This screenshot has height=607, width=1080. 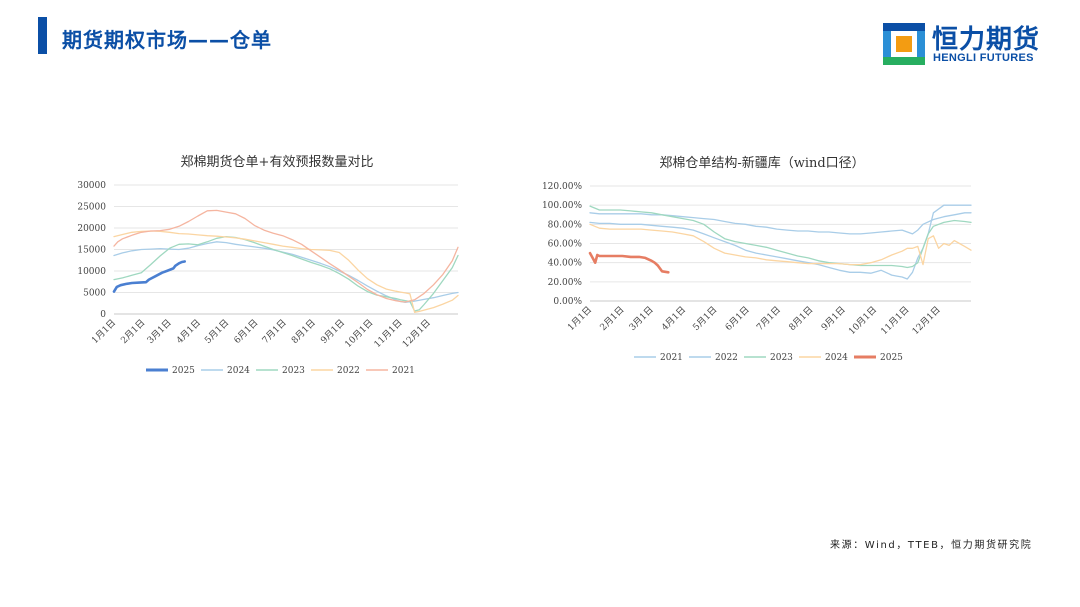 What do you see at coordinates (986, 40) in the screenshot?
I see `logo-chinese-text: 恒力期货` at bounding box center [986, 40].